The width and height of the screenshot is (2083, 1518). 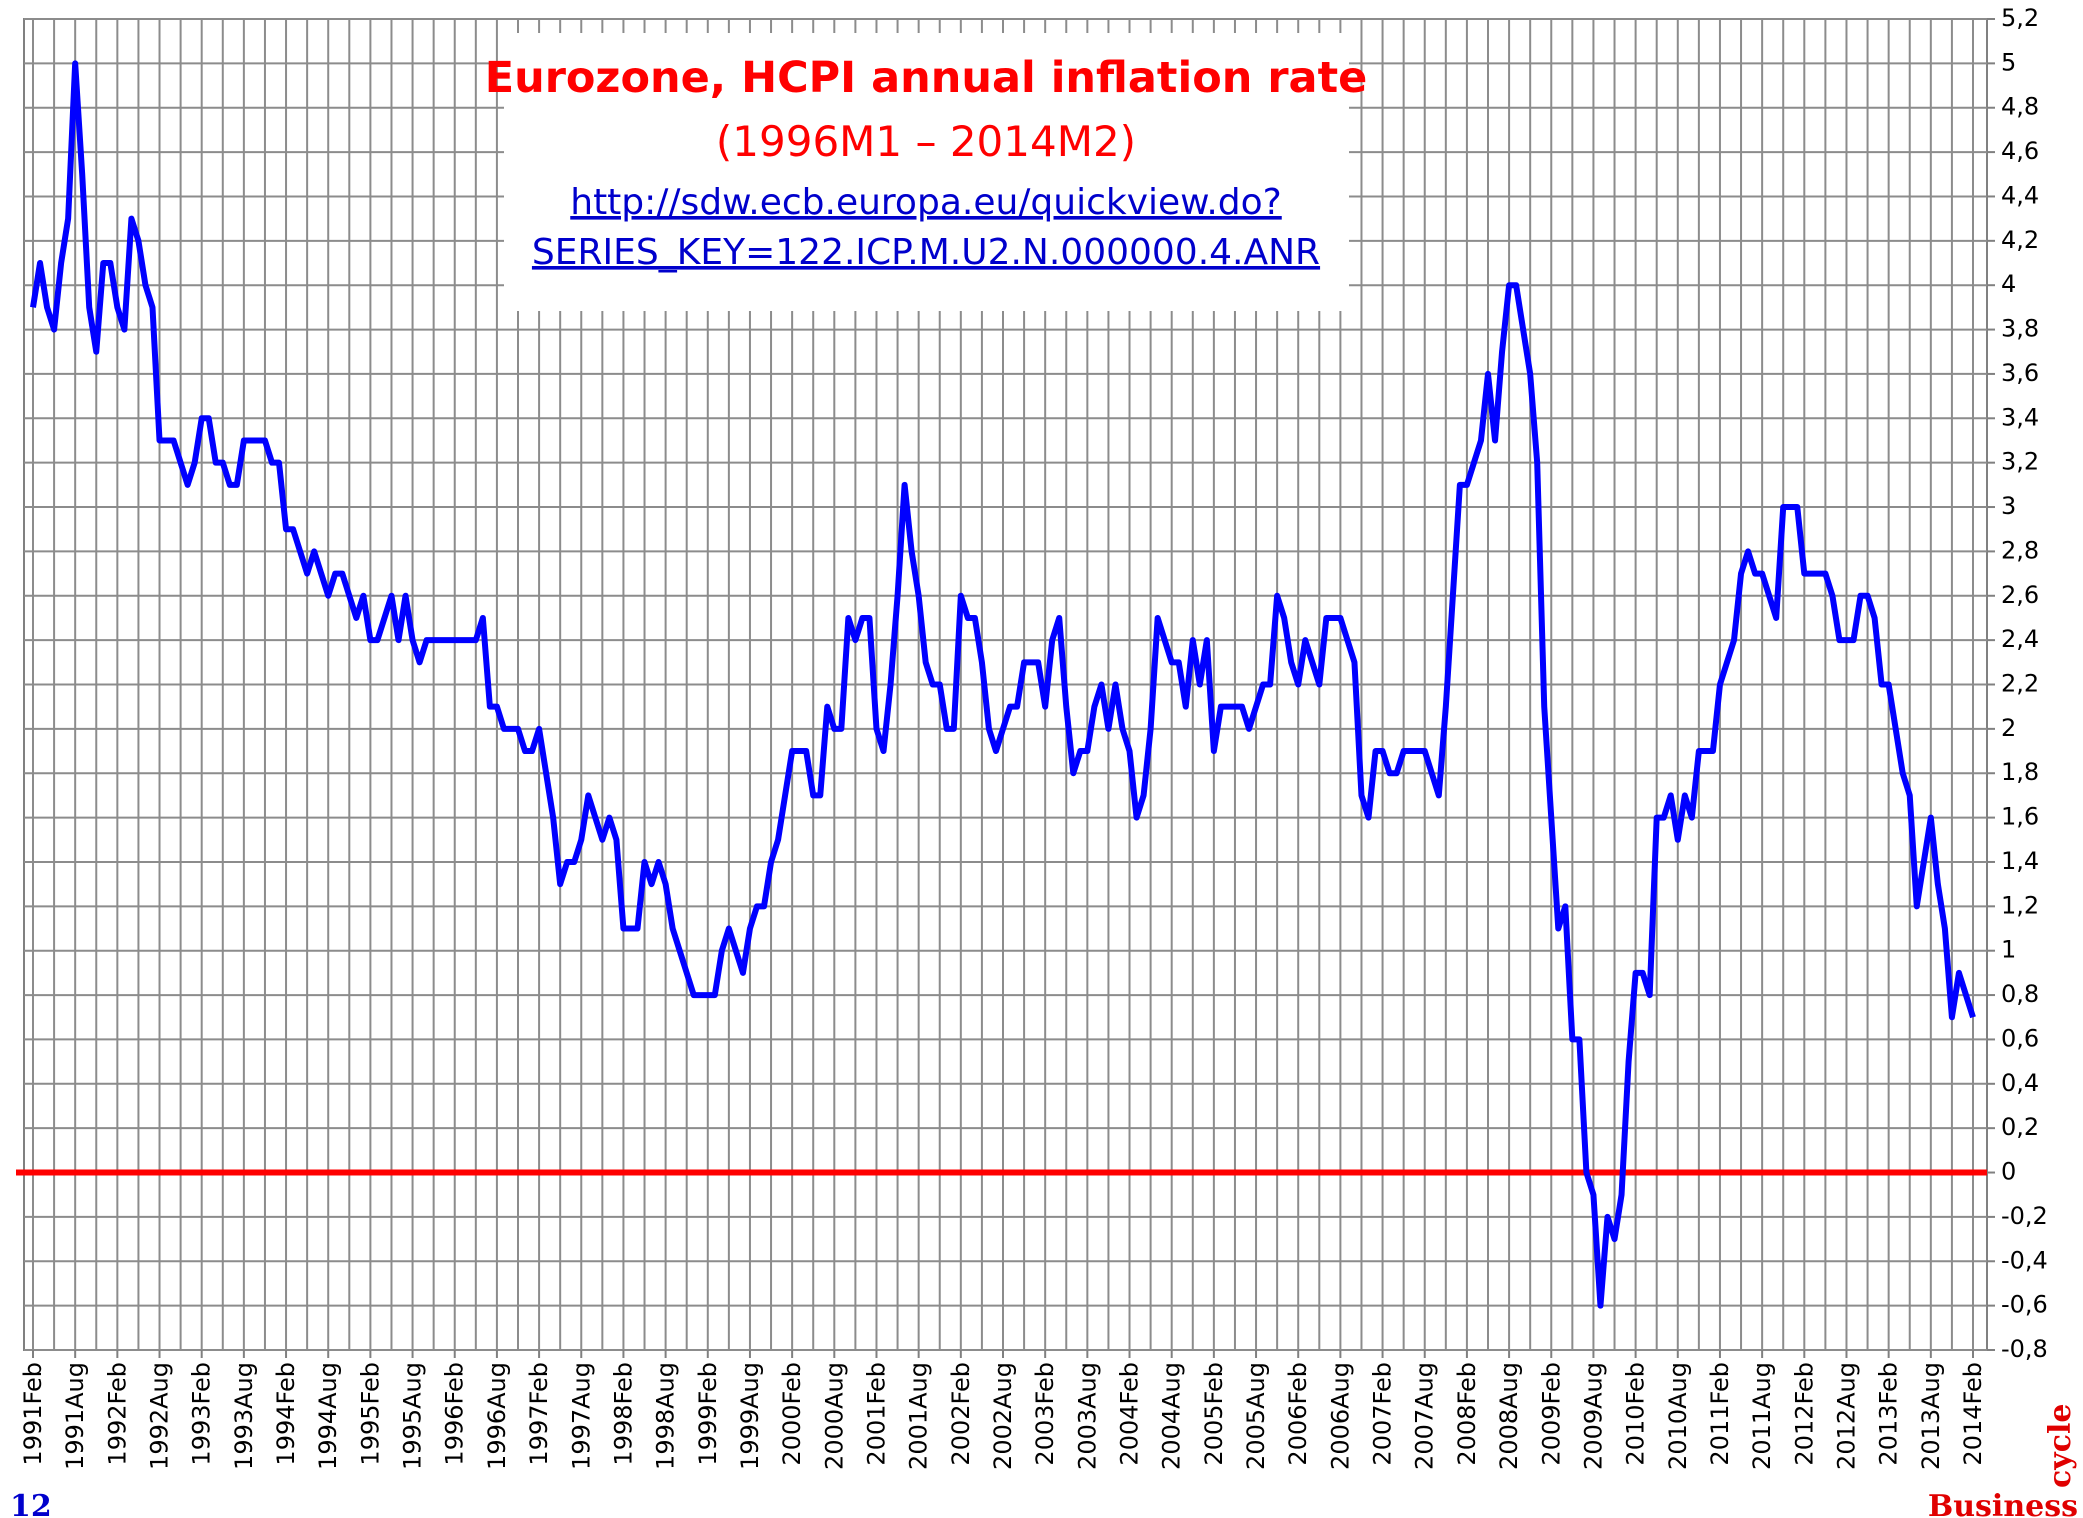 What do you see at coordinates (328, 1416) in the screenshot?
I see `x-tick-label: 1994Aug` at bounding box center [328, 1416].